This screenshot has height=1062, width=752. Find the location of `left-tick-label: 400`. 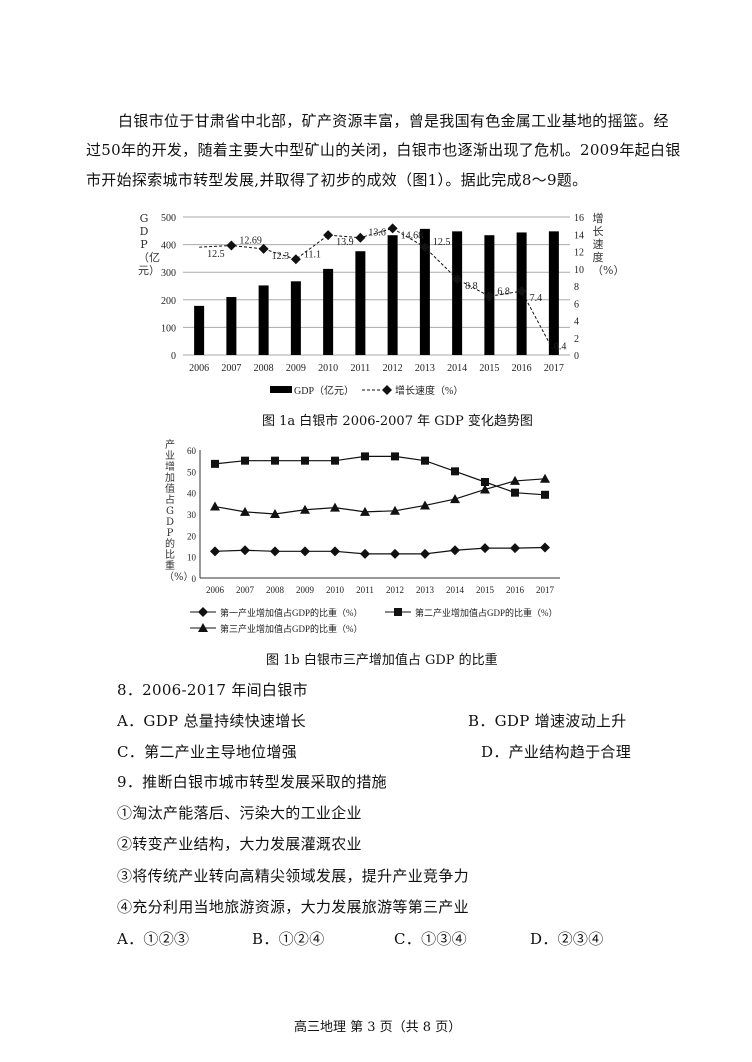

left-tick-label: 400 is located at coordinates (168, 246).